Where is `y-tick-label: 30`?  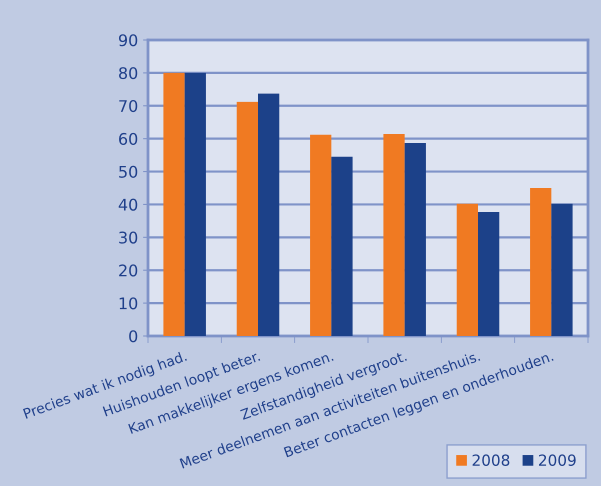
y-tick-label: 30 is located at coordinates (128, 238).